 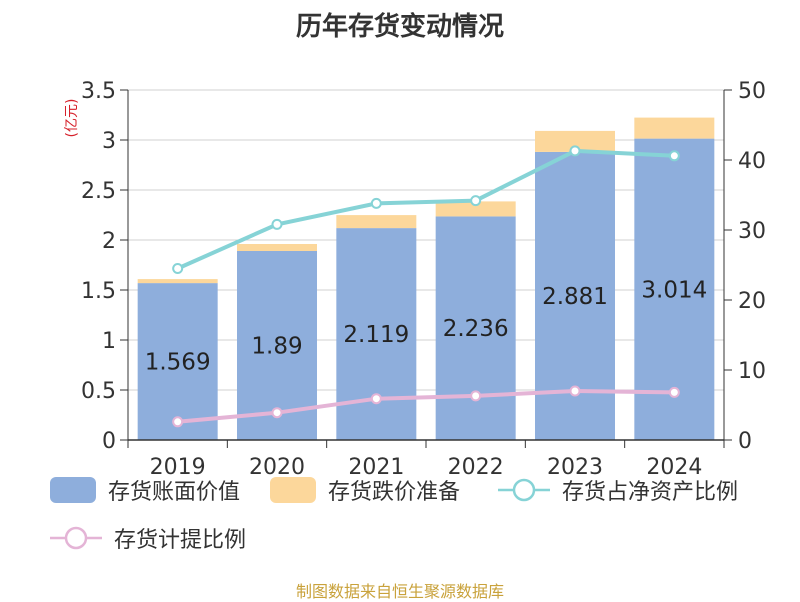 What do you see at coordinates (376, 467) in the screenshot?
I see `x-tick-label: 2021` at bounding box center [376, 467].